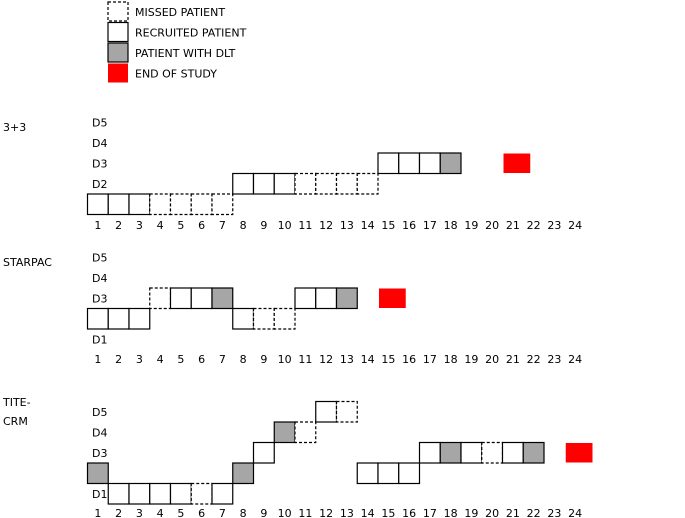 The width and height of the screenshot is (685, 518). Describe the element at coordinates (14, 127) in the screenshot. I see `panel-name: 3+3` at that location.